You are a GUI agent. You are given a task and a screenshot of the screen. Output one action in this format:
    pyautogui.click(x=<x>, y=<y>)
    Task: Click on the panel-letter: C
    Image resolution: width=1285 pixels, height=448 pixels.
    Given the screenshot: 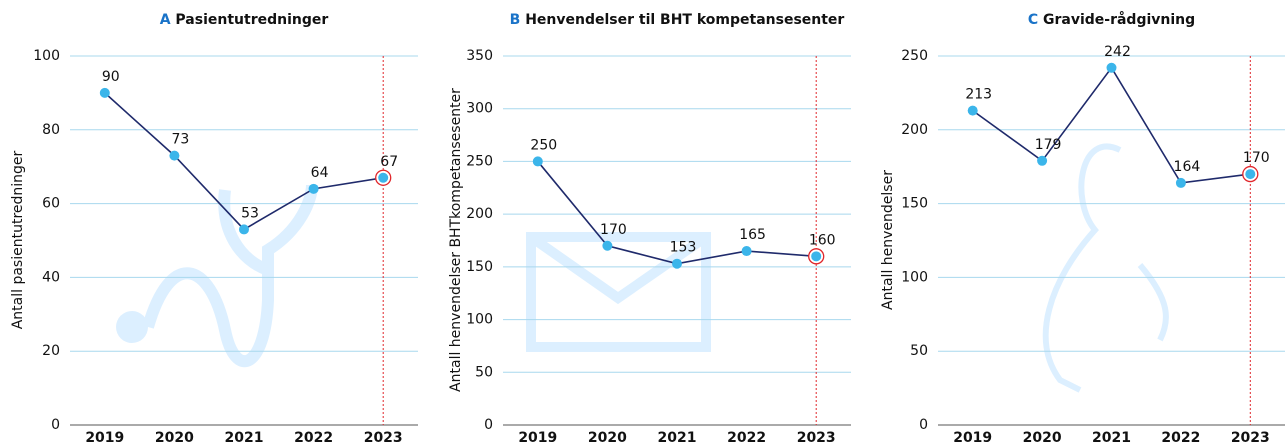 What is the action you would take?
    pyautogui.click(x=1033, y=20)
    